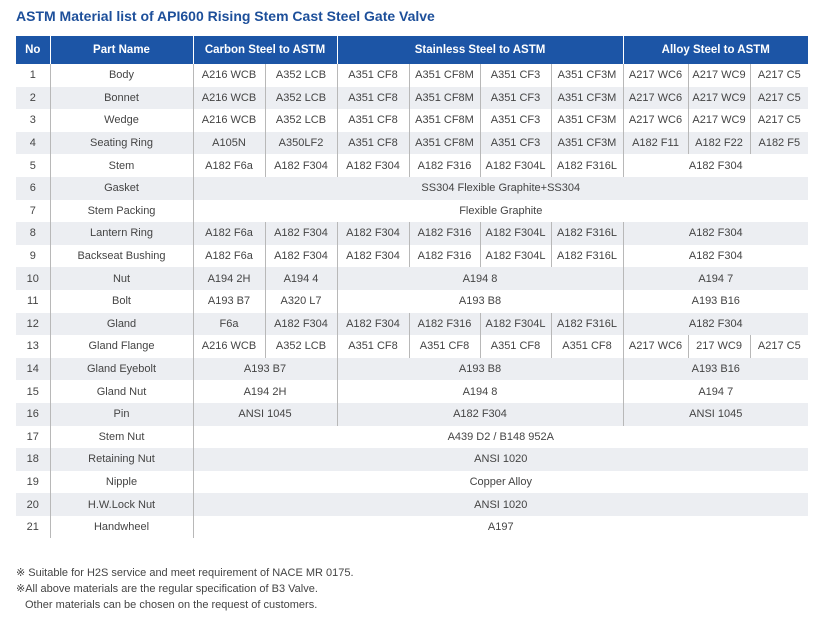 The image size is (840, 624). What do you see at coordinates (715, 391) in the screenshot?
I see `material-cell: A194 7` at bounding box center [715, 391].